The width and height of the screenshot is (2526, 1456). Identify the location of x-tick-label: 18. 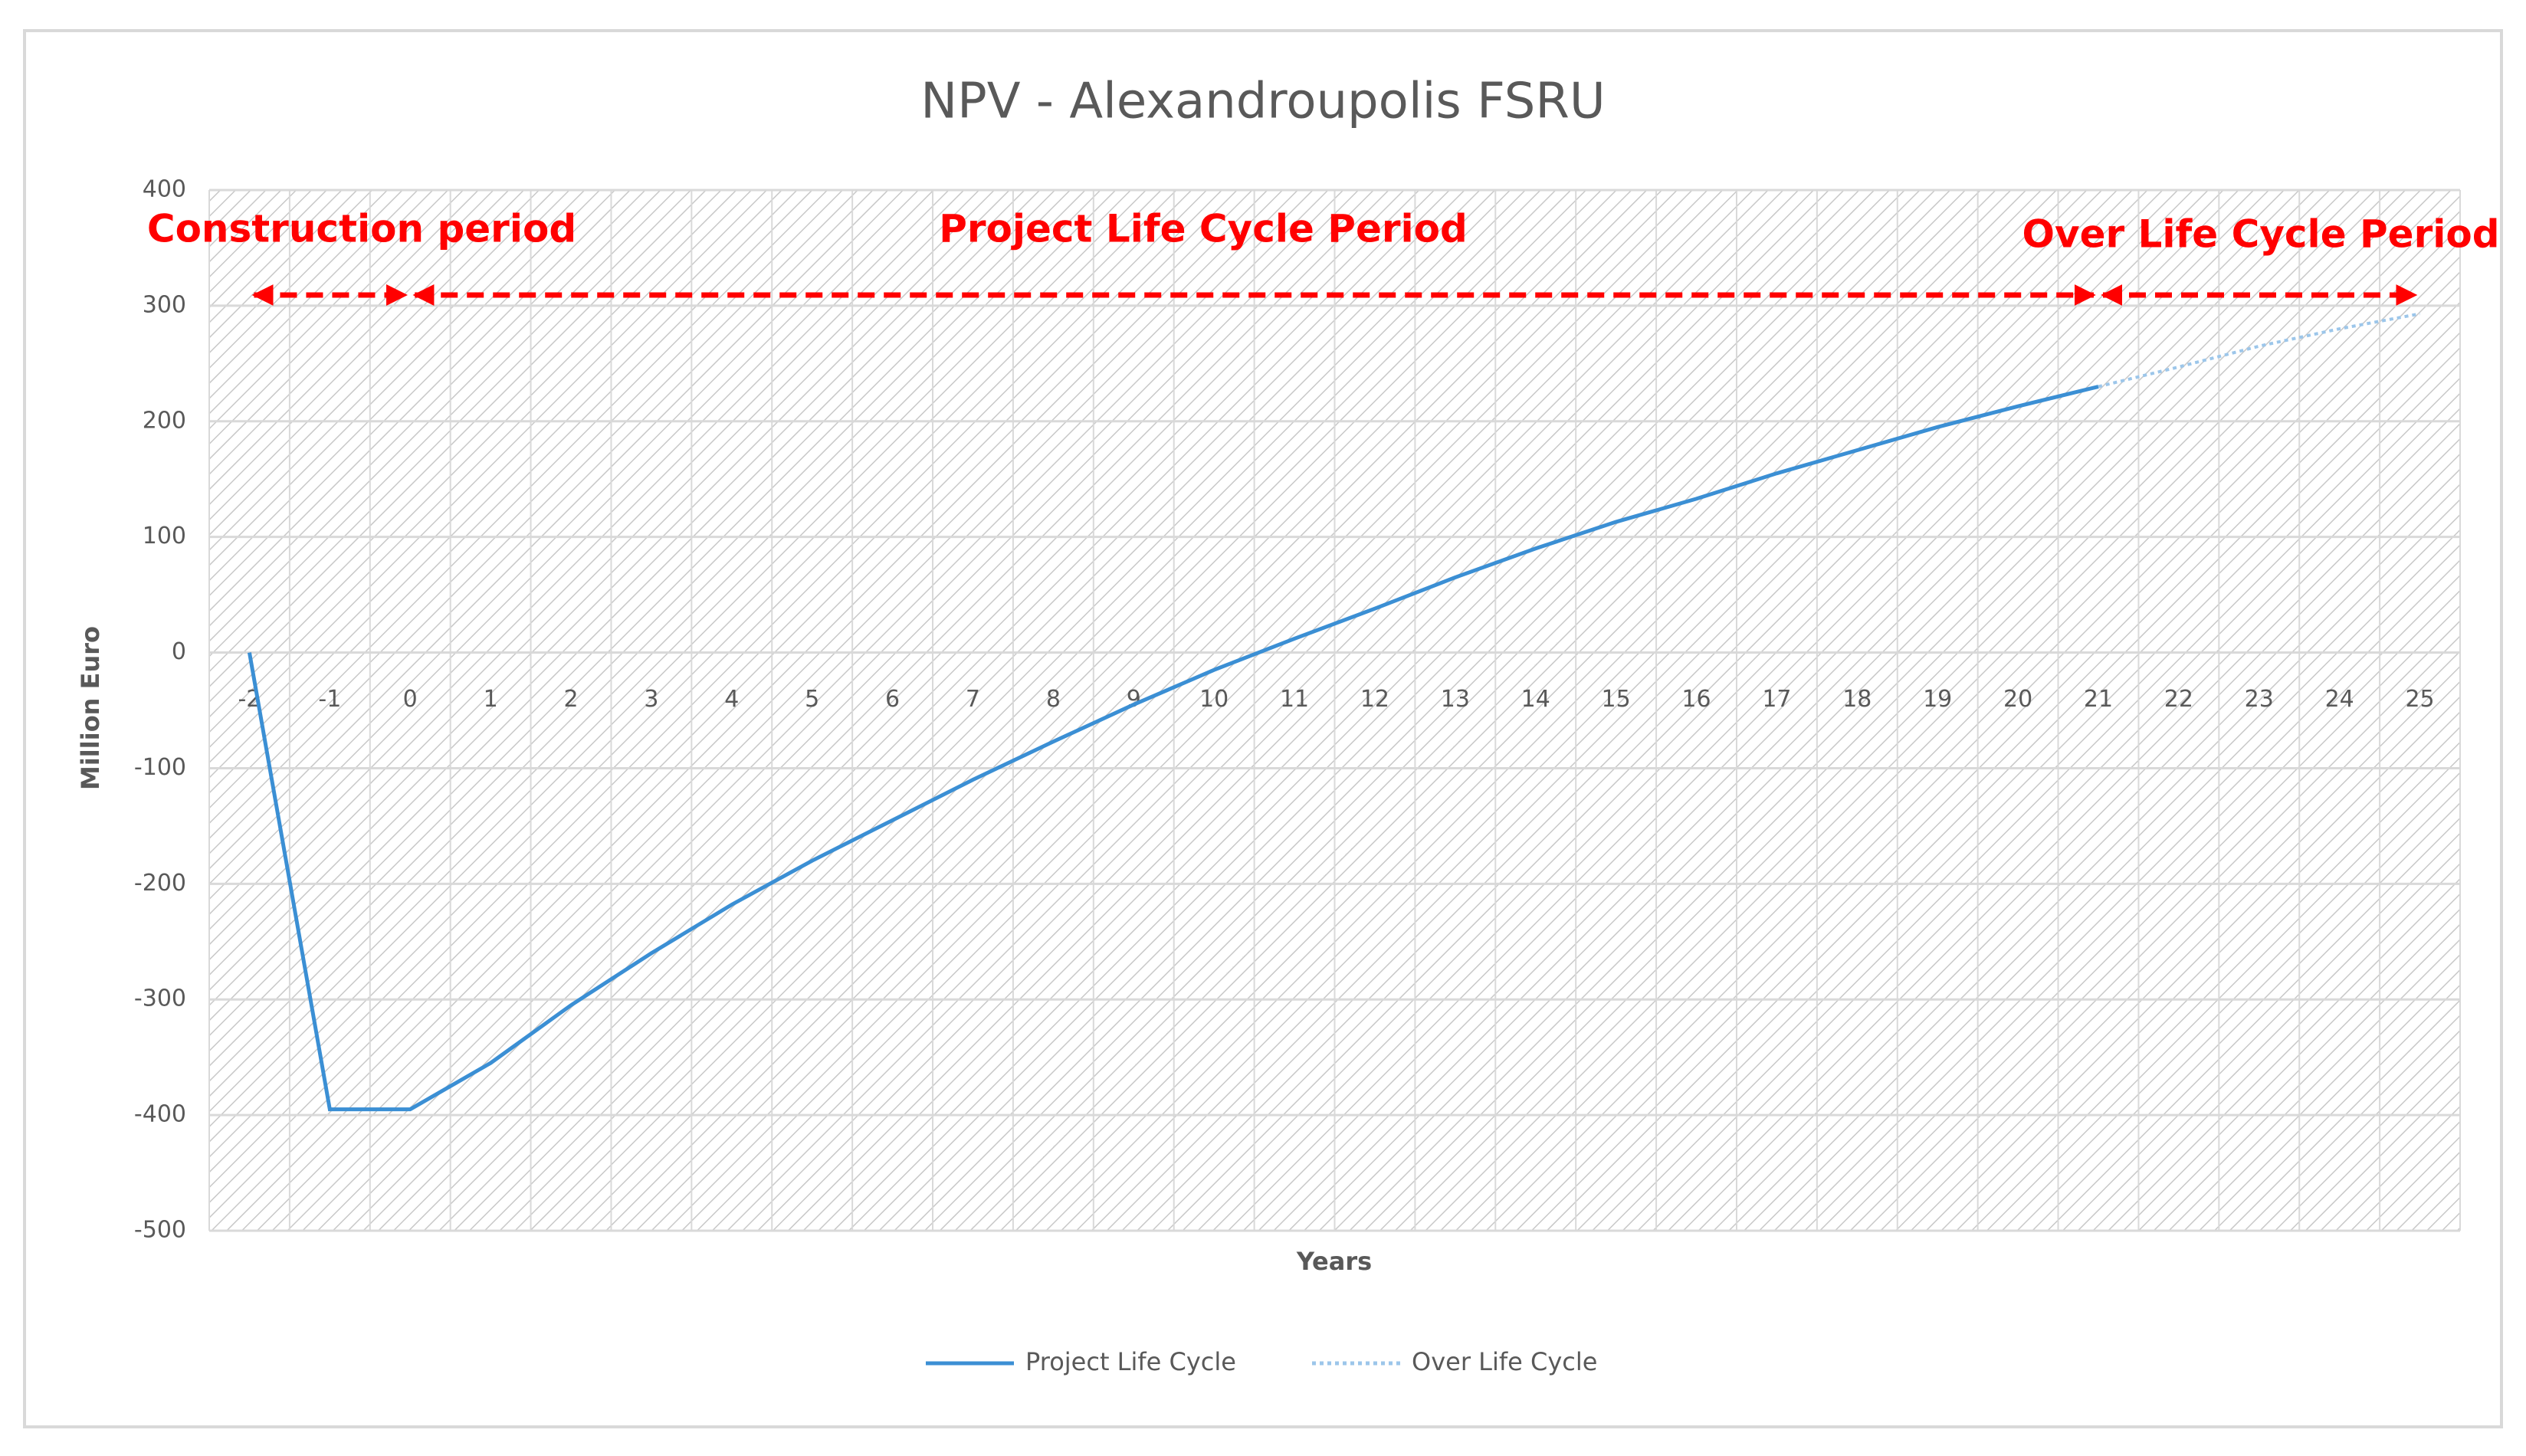
(1857, 699).